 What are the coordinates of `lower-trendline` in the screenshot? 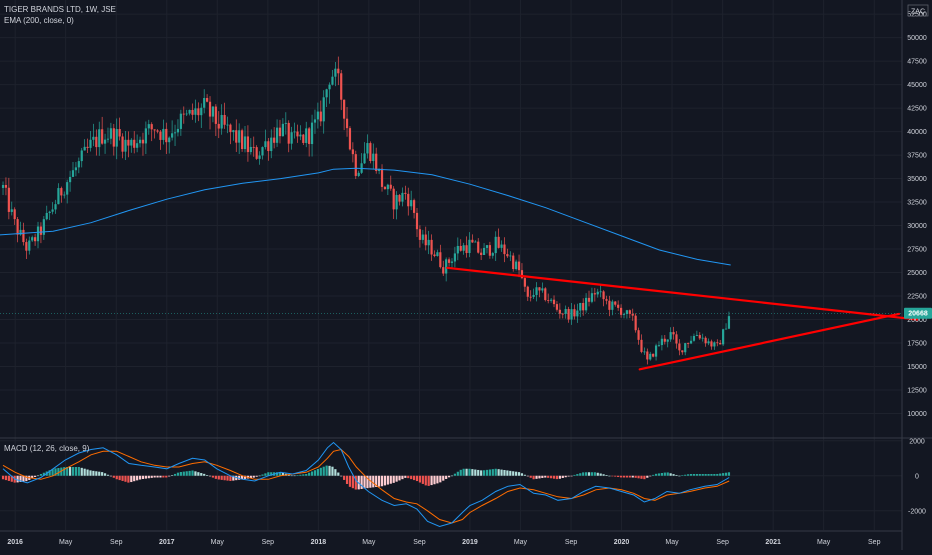 It's located at (769, 341).